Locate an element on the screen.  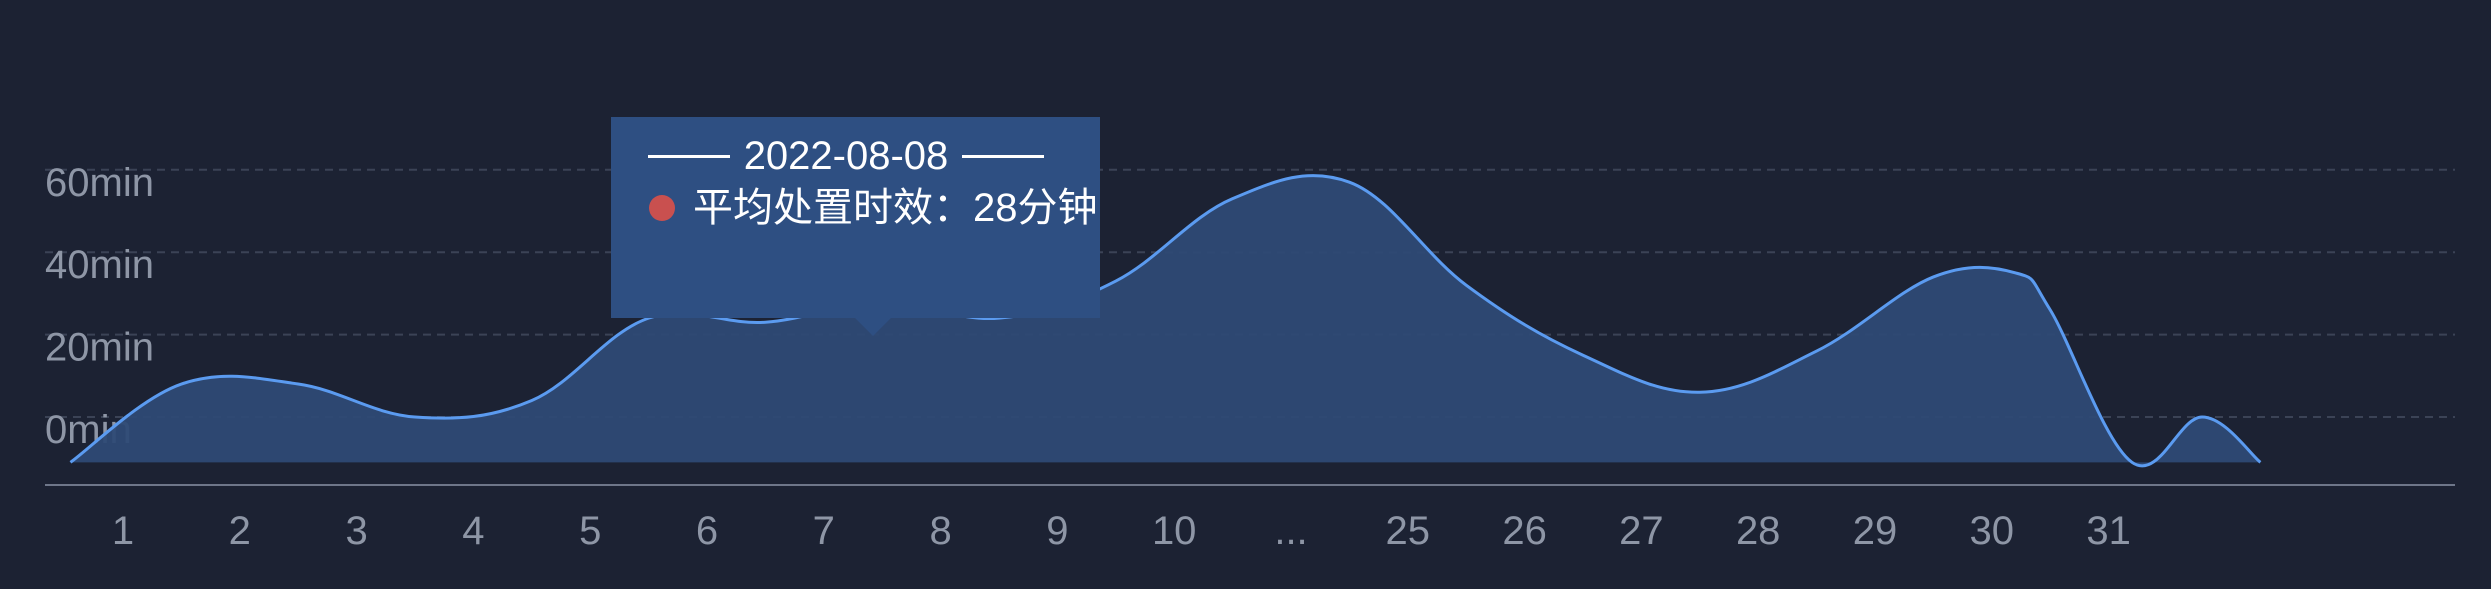
x-tick-label: 7 is located at coordinates (824, 531).